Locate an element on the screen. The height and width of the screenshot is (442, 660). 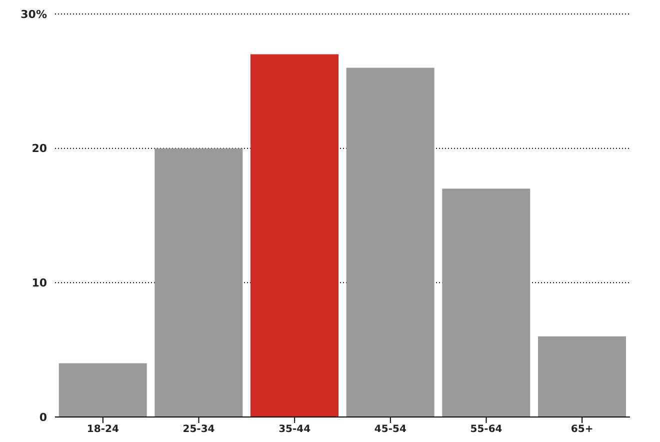
y-tick-label: 0 is located at coordinates (43, 417).